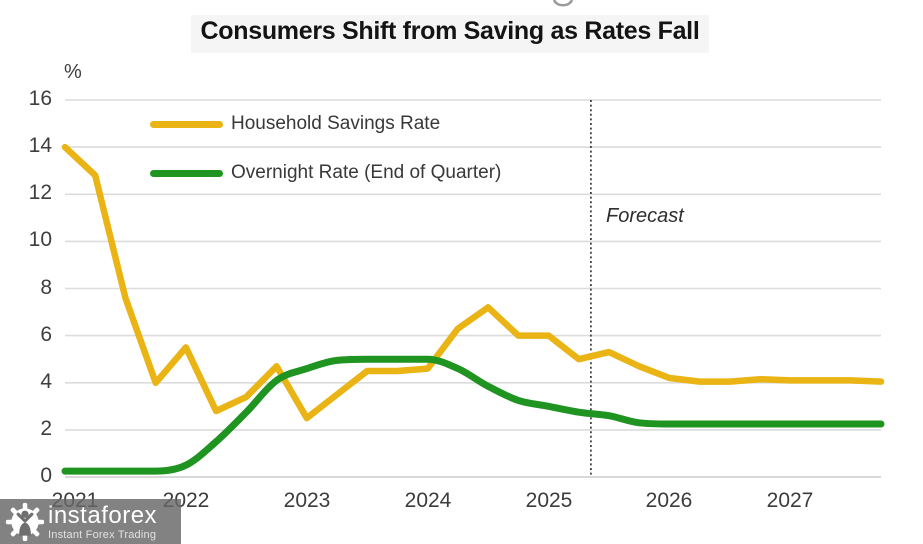 This screenshot has width=923, height=544. I want to click on y-tick-label-4: 4, so click(46, 381).